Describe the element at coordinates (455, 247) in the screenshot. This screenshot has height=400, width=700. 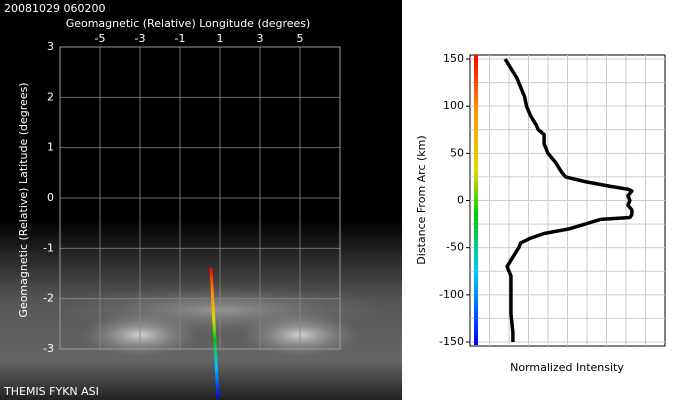
I see `y-tick-label: -50` at that location.